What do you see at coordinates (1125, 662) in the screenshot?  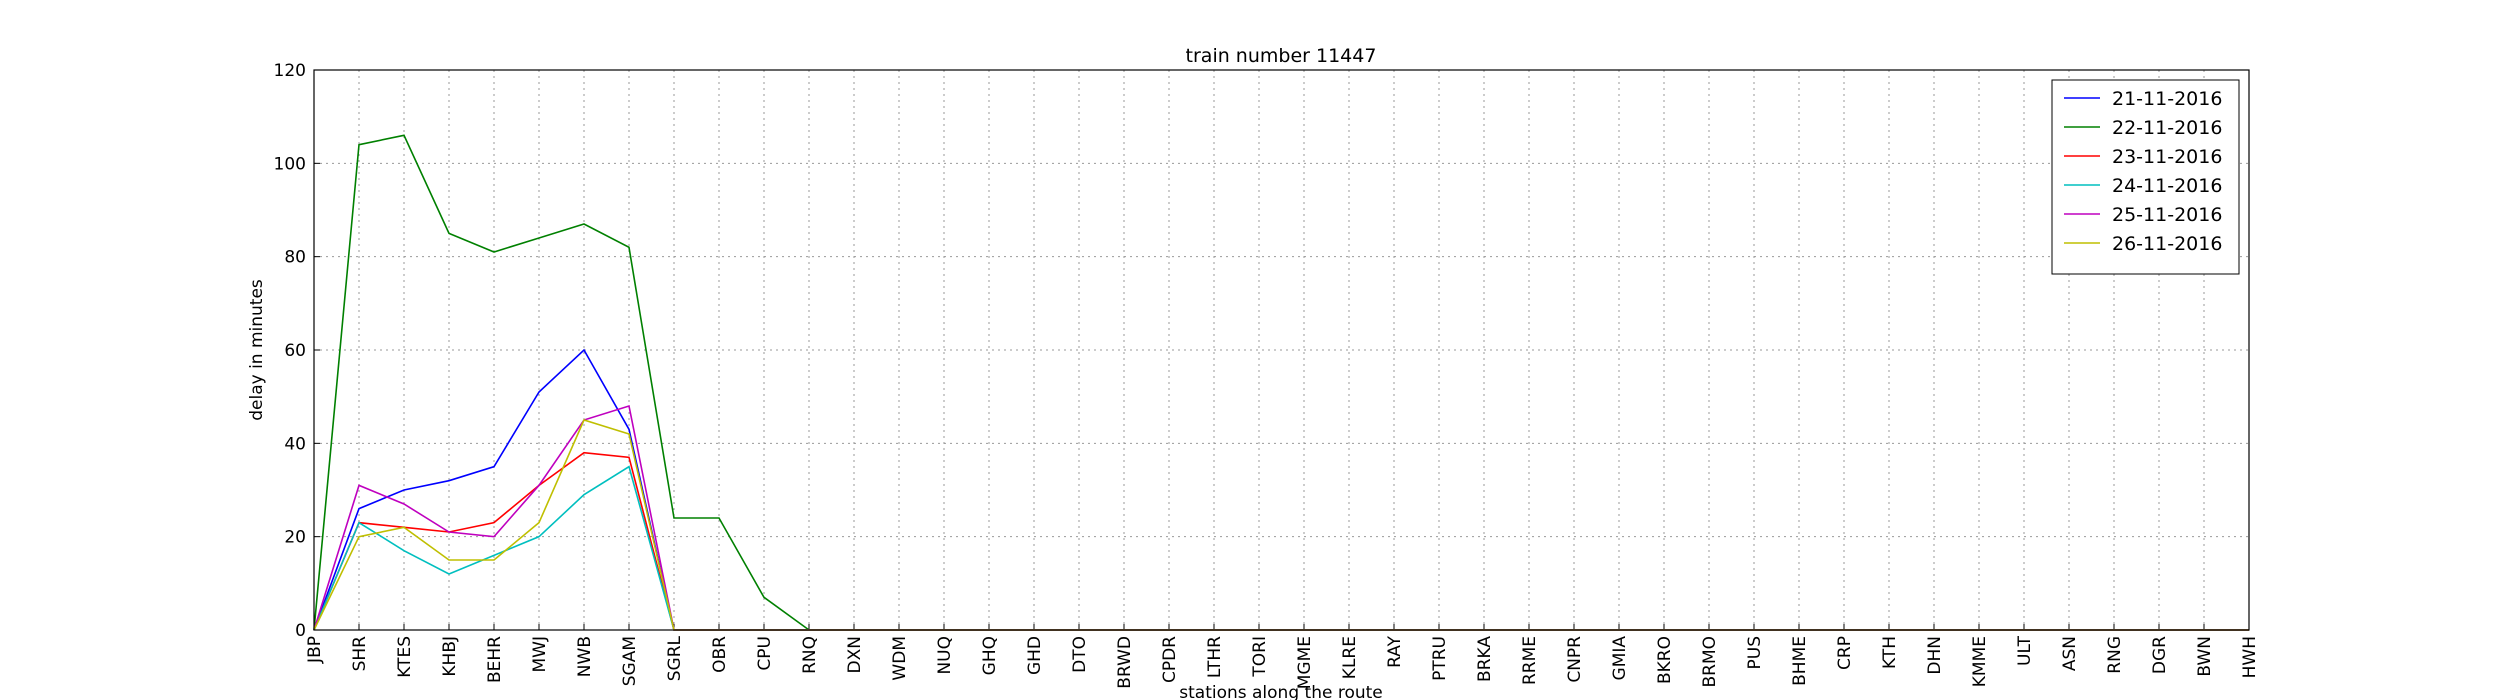 I see `x-tick-label: BRWD` at bounding box center [1125, 662].